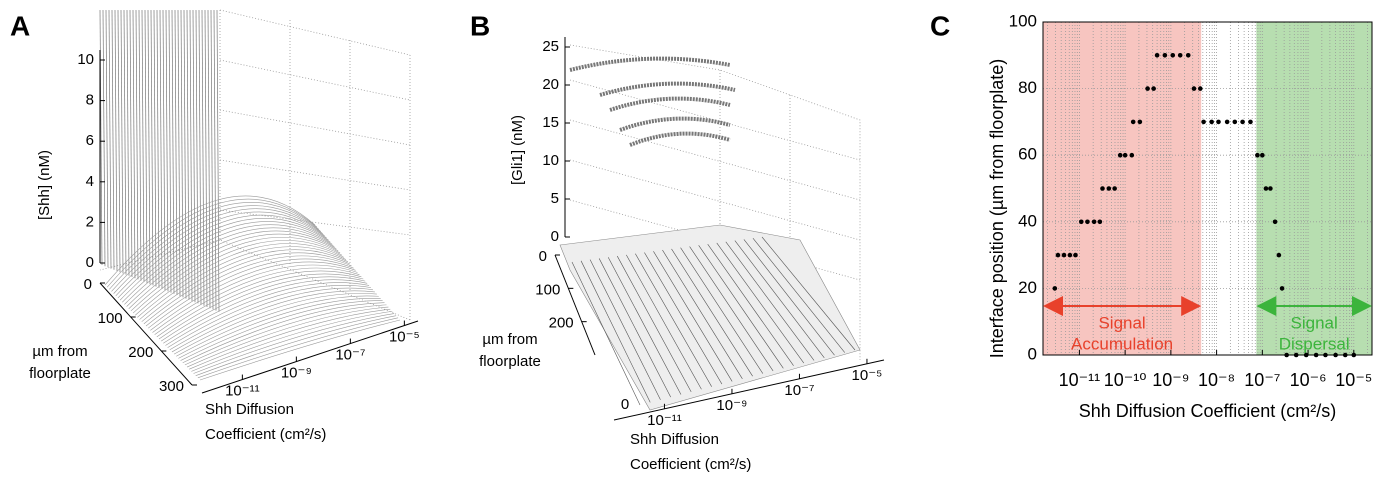  I want to click on y-axis-label: Interface position (µm from floorplate), so click(997, 209).